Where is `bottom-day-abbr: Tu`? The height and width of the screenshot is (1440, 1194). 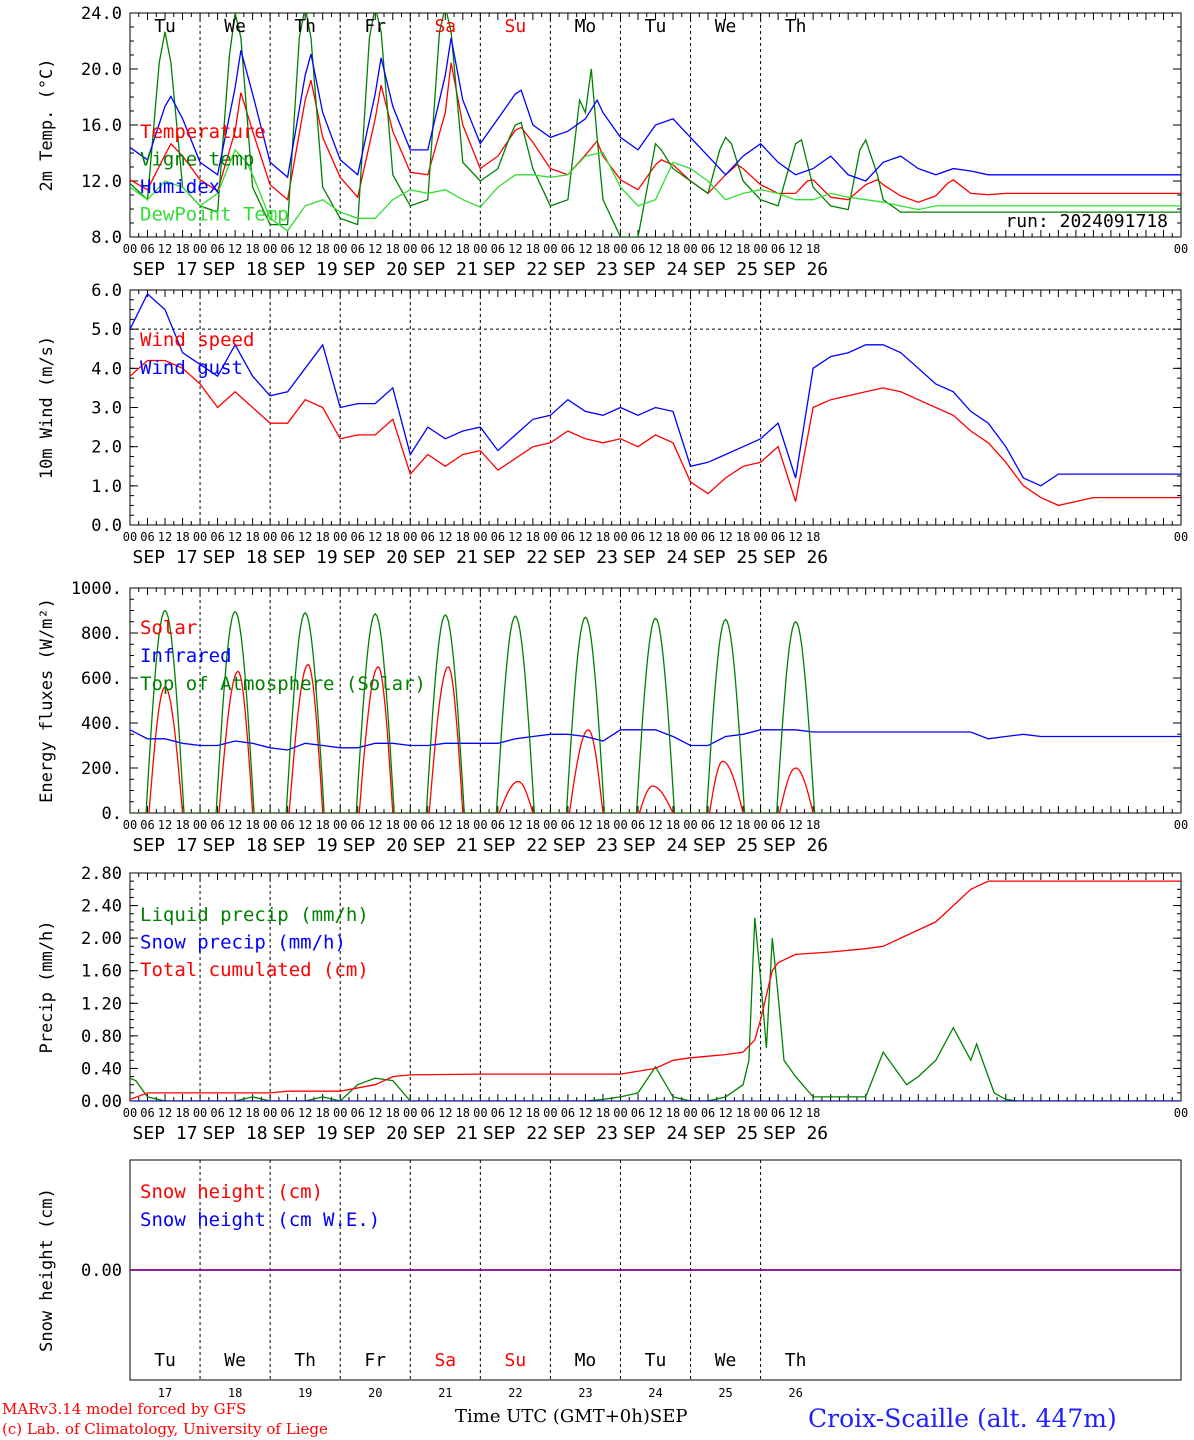
bottom-day-abbr: Tu is located at coordinates (165, 1360).